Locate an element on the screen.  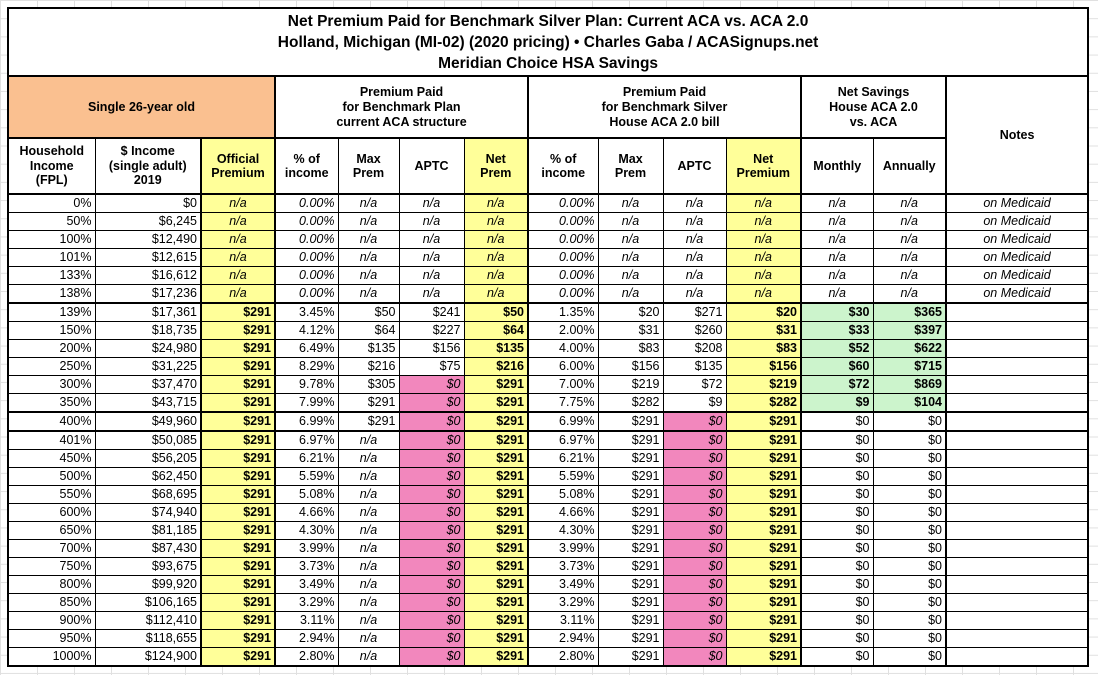
cell-fpl: 133% is located at coordinates (51, 275).